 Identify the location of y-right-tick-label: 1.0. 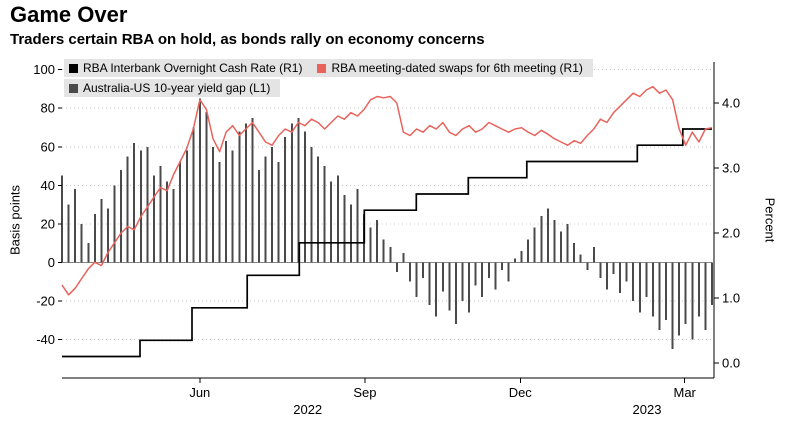
(731, 298).